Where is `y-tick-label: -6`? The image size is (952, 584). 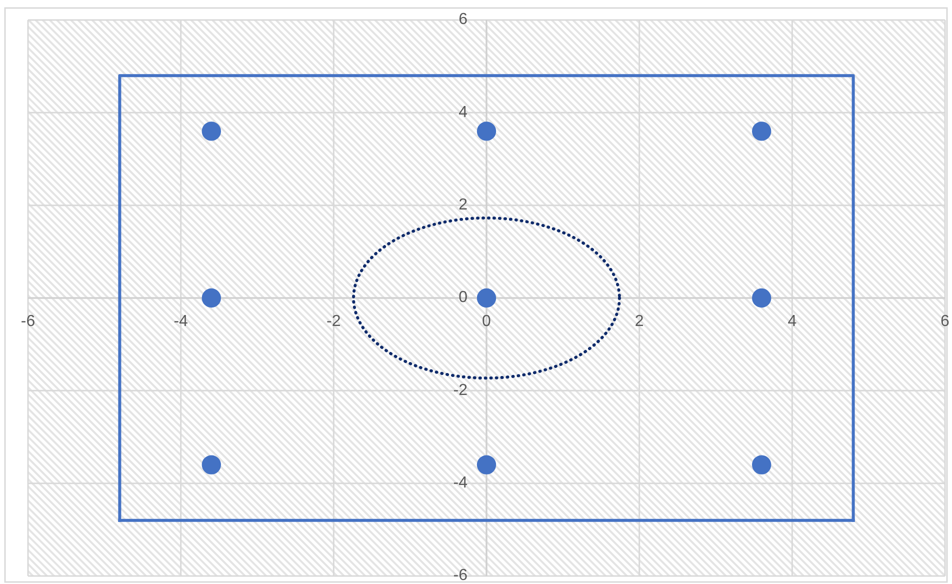 y-tick-label: -6 is located at coordinates (460, 575).